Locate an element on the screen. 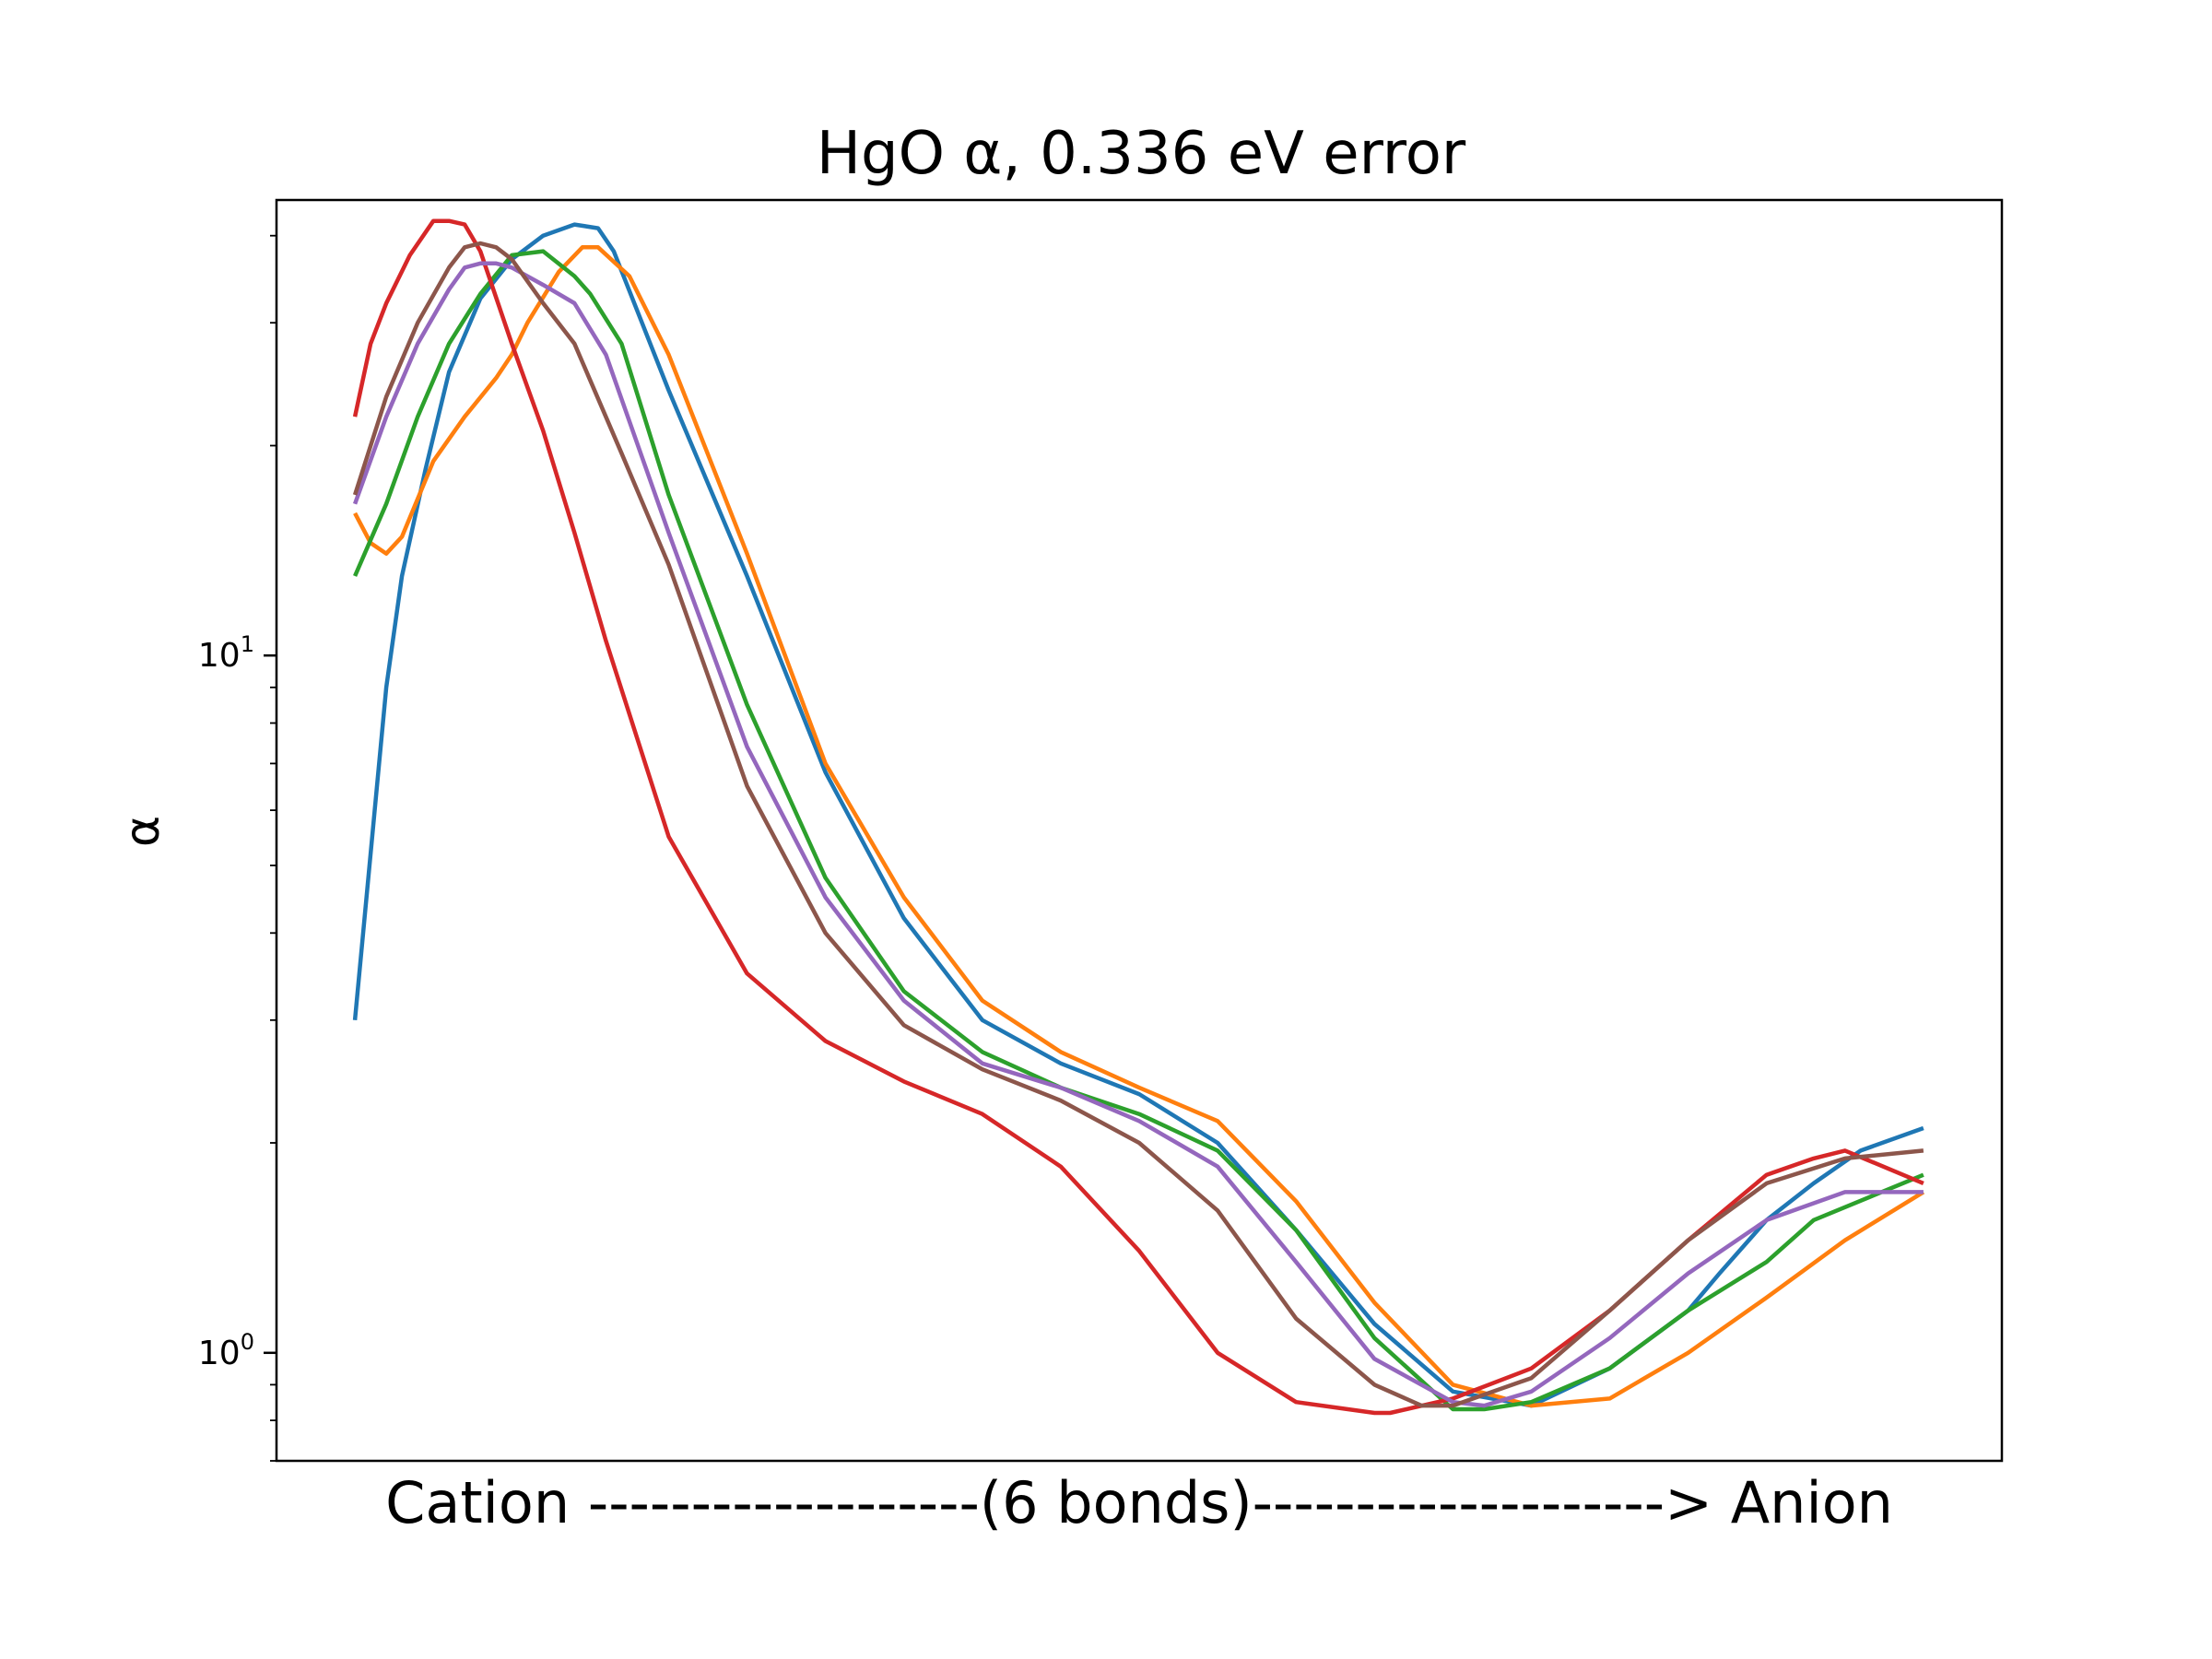  y-tick-label: 10¹ is located at coordinates (226, 653).